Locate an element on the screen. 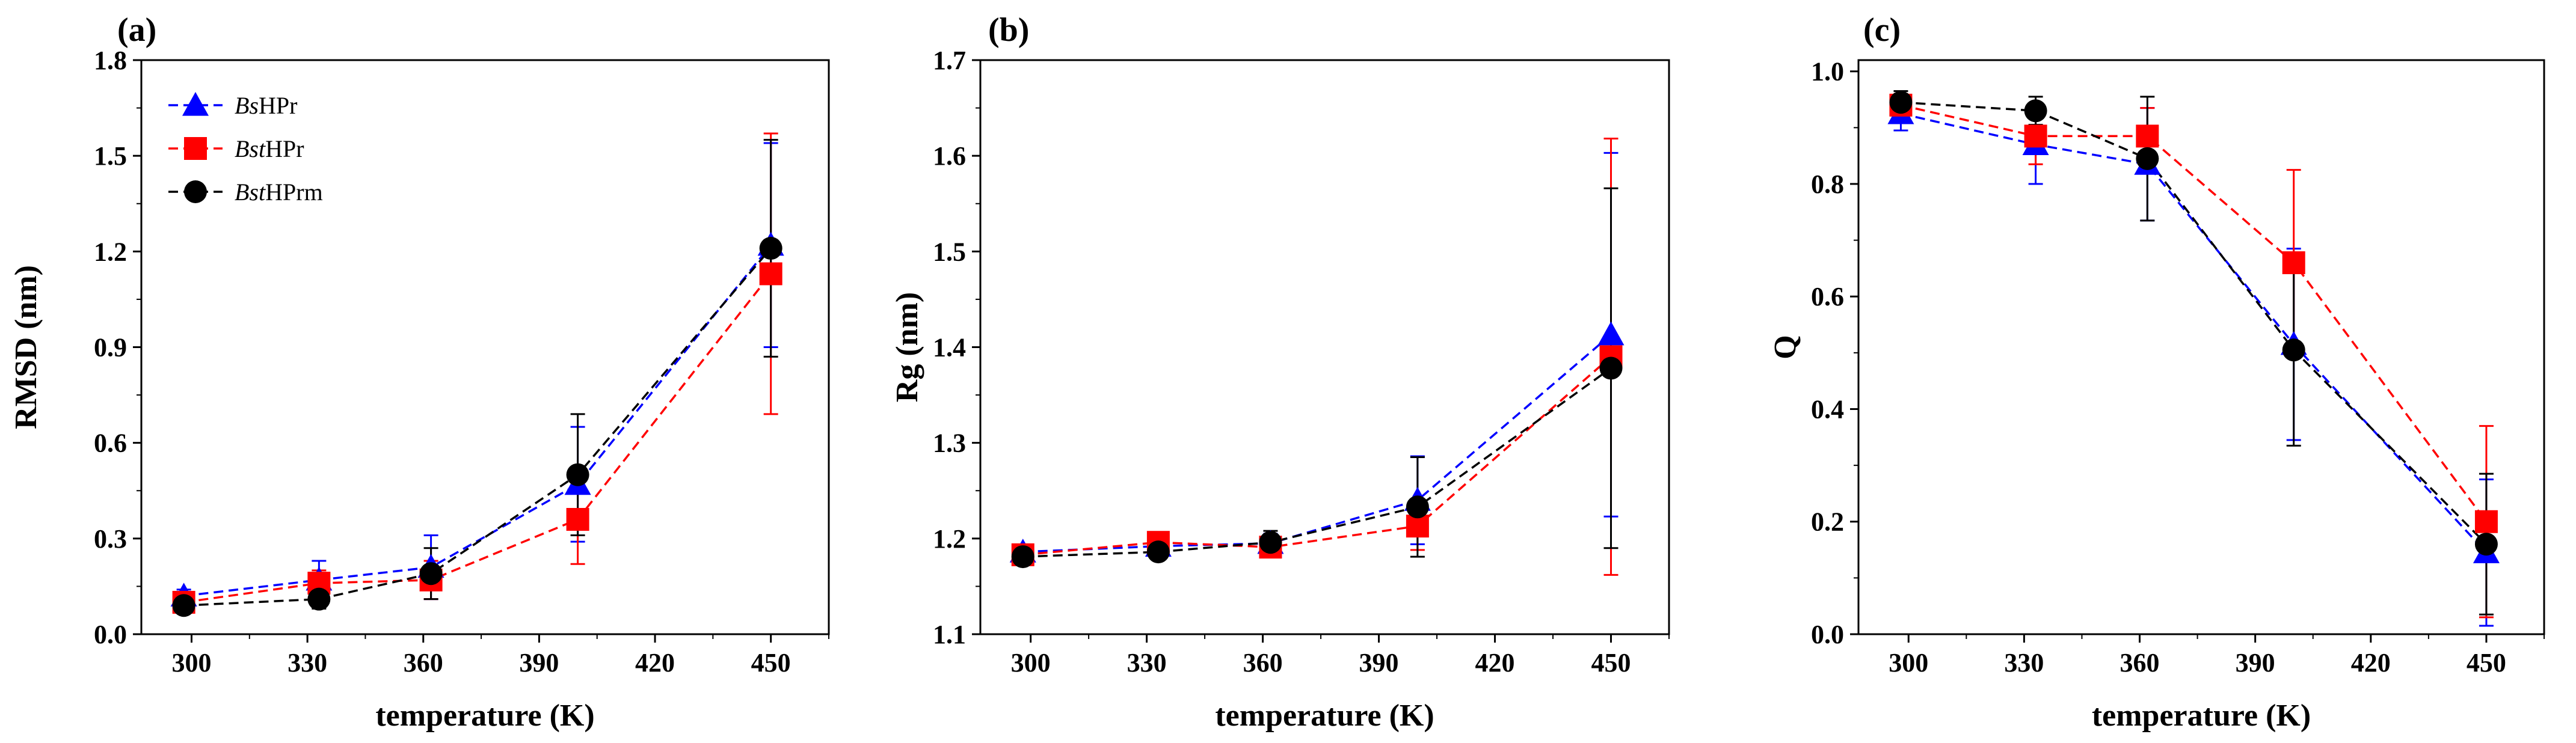  y-axis-title: Rg (nm) is located at coordinates (907, 347).